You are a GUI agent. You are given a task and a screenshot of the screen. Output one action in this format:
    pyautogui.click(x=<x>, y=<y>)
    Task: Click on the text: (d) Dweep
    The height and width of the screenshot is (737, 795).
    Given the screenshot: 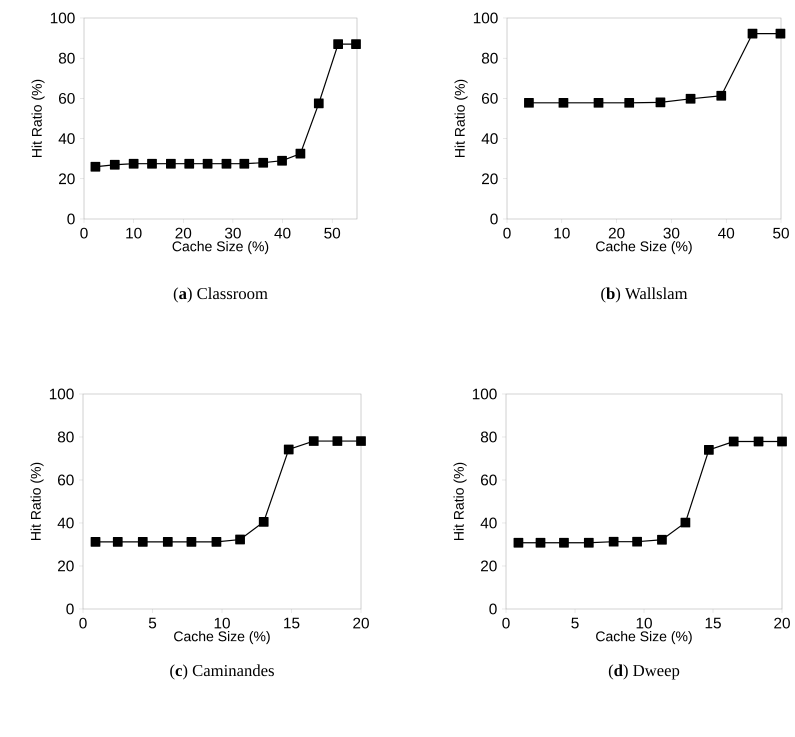 What is the action you would take?
    pyautogui.click(x=644, y=672)
    